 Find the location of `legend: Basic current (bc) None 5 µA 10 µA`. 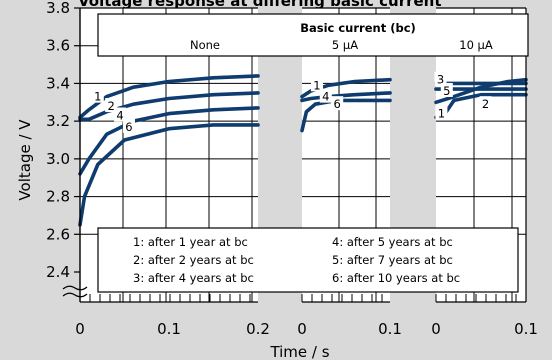

legend: Basic current (bc) None 5 µA 10 µA is located at coordinates (313, 35).